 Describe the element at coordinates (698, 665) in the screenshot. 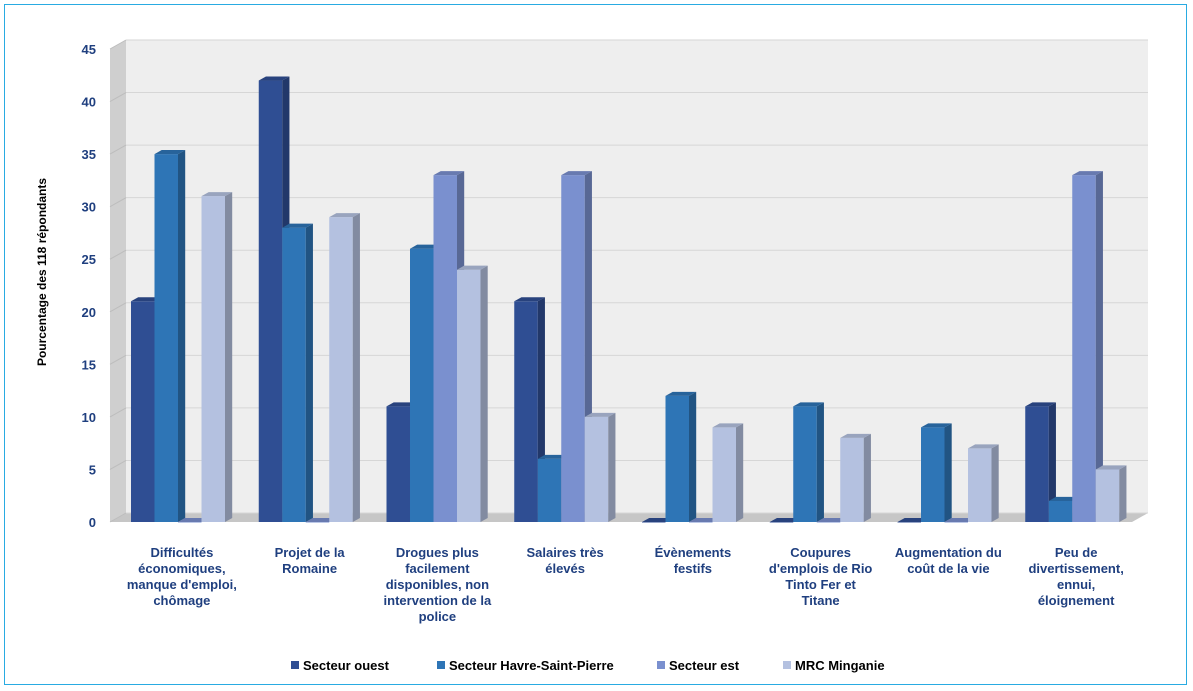

I see `legend-item: Secteur est` at that location.